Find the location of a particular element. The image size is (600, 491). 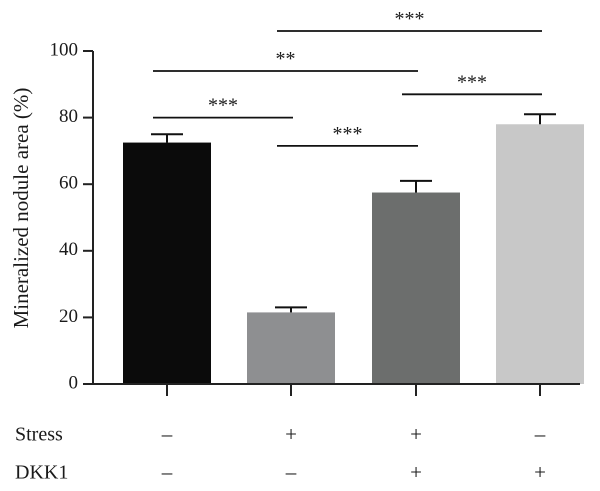

significance-label: ** is located at coordinates (286, 59).